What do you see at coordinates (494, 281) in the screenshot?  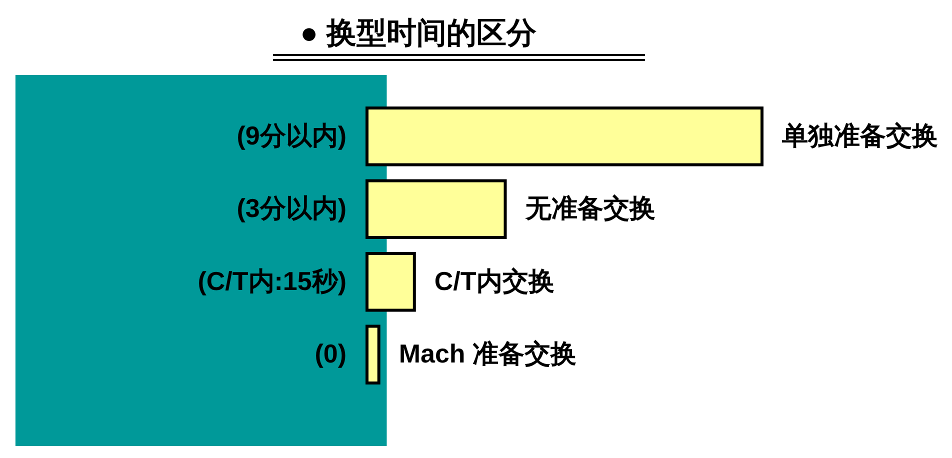 I see `annotation: C/T内交换` at bounding box center [494, 281].